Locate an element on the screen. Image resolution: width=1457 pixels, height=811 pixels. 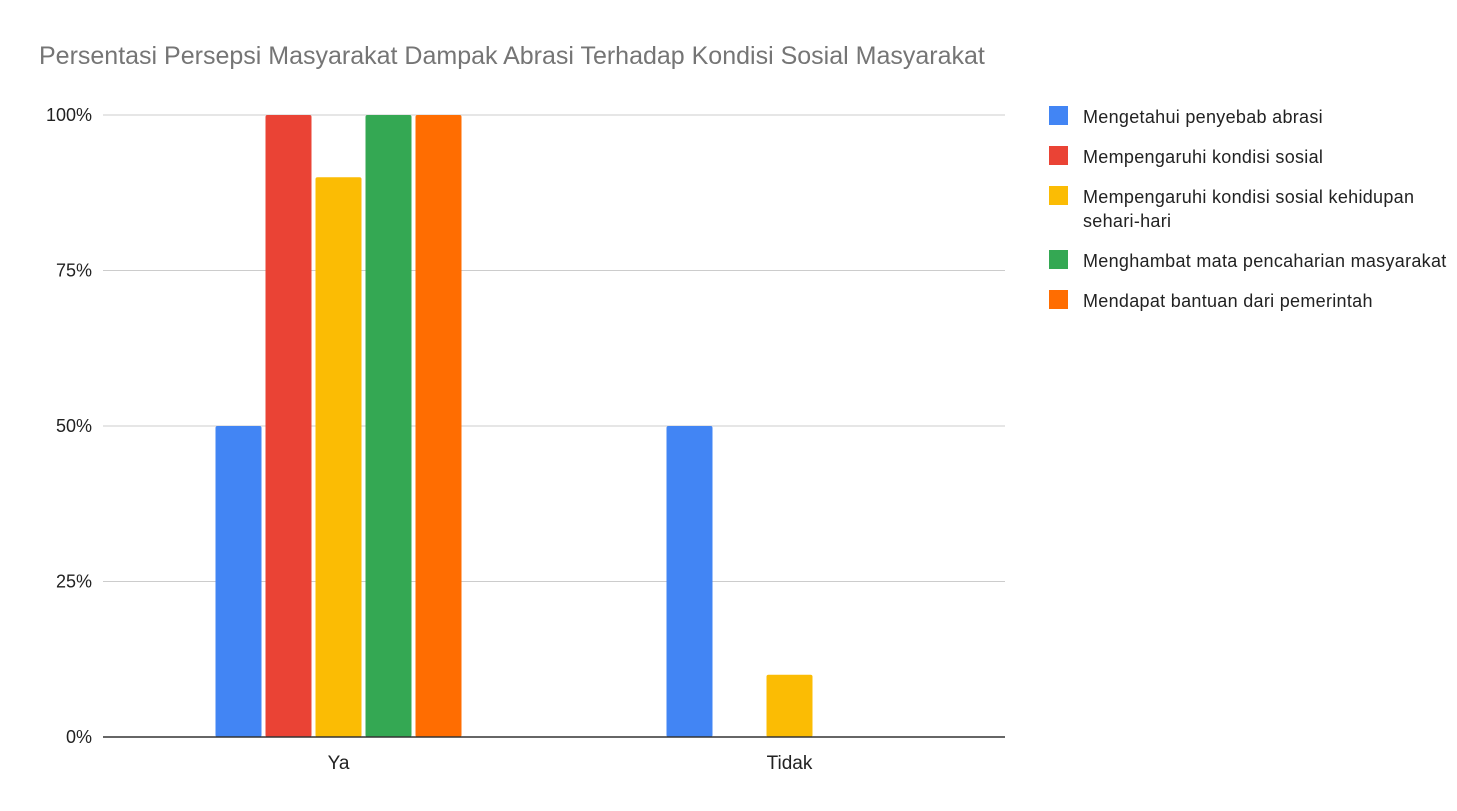
bar-1-tidak is located at coordinates (689, 581).